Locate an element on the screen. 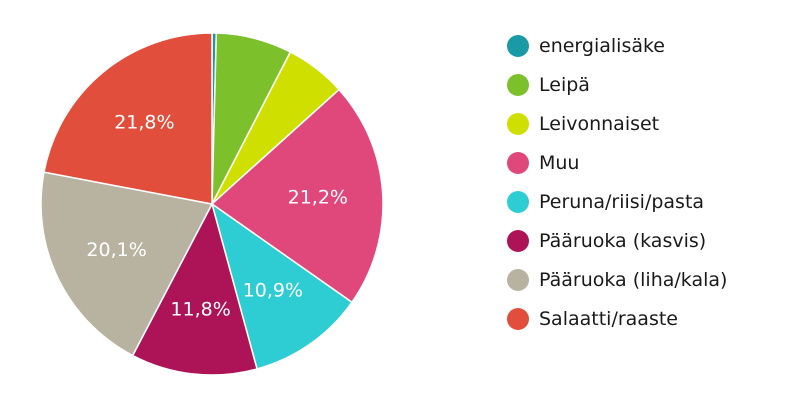 Image resolution: width=791 pixels, height=405 pixels. slice-data-label: 21,8% is located at coordinates (144, 122).